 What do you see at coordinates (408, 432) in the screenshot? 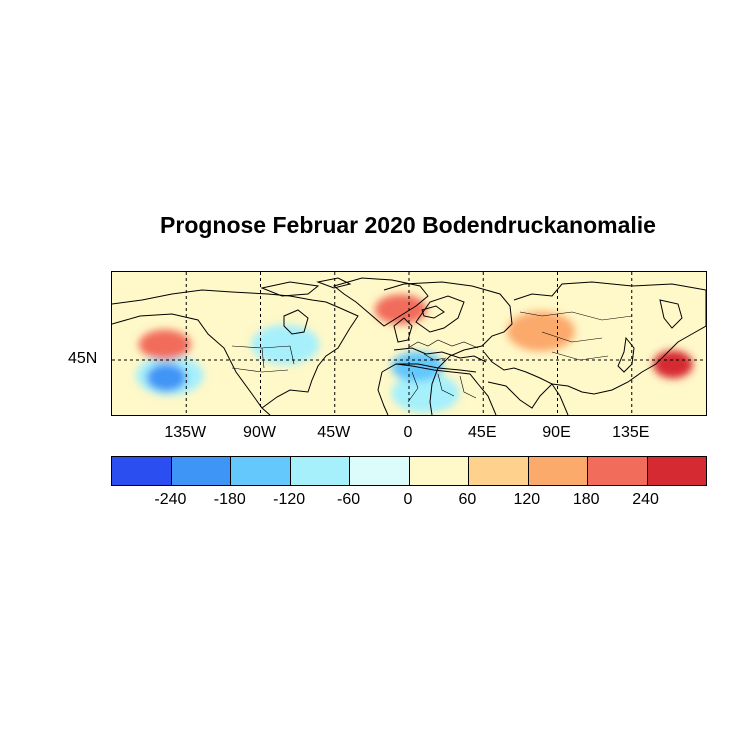
I see `longitude-tick-label: 0` at bounding box center [408, 432].